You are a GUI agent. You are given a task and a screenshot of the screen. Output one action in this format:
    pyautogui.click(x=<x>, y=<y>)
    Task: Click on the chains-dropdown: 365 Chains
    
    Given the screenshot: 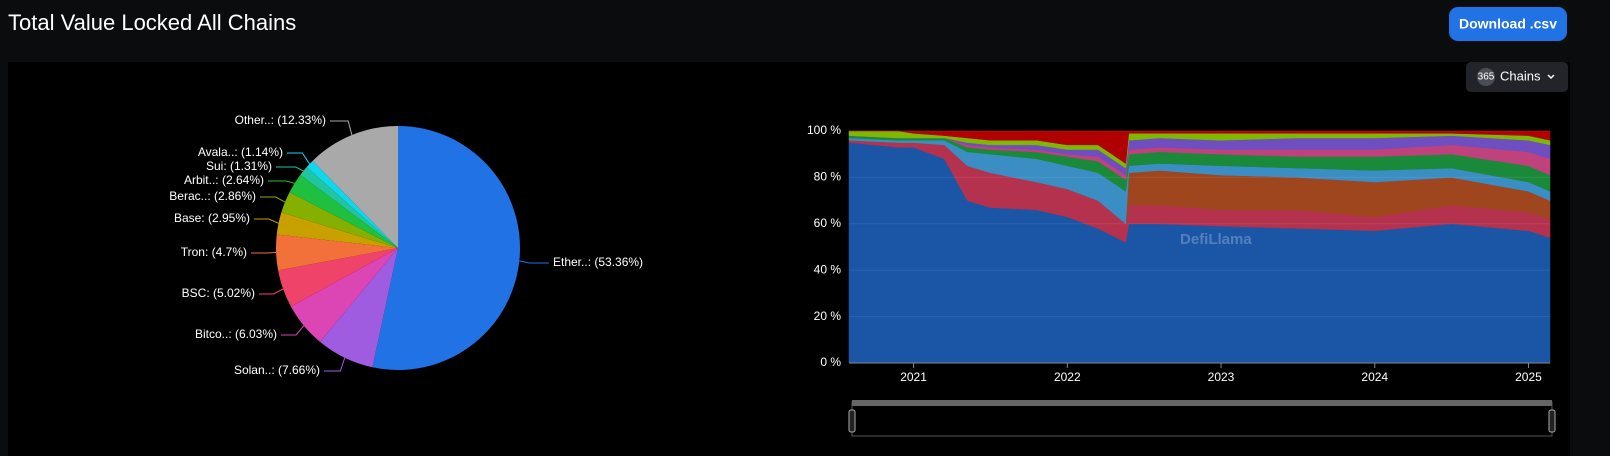 What is the action you would take?
    pyautogui.click(x=1517, y=77)
    